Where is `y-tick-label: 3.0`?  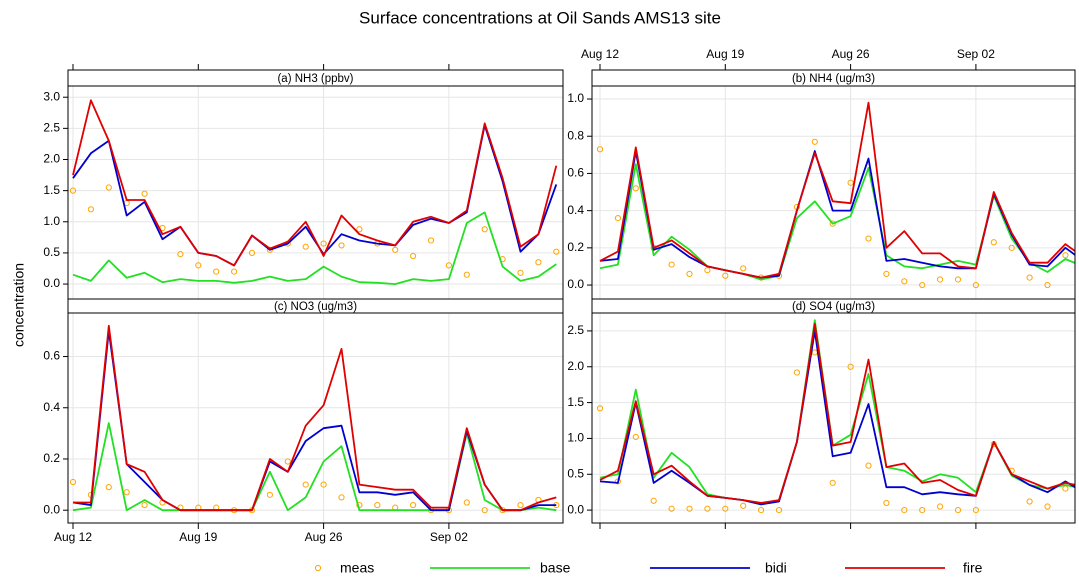
y-tick-label: 3.0 is located at coordinates (51, 96).